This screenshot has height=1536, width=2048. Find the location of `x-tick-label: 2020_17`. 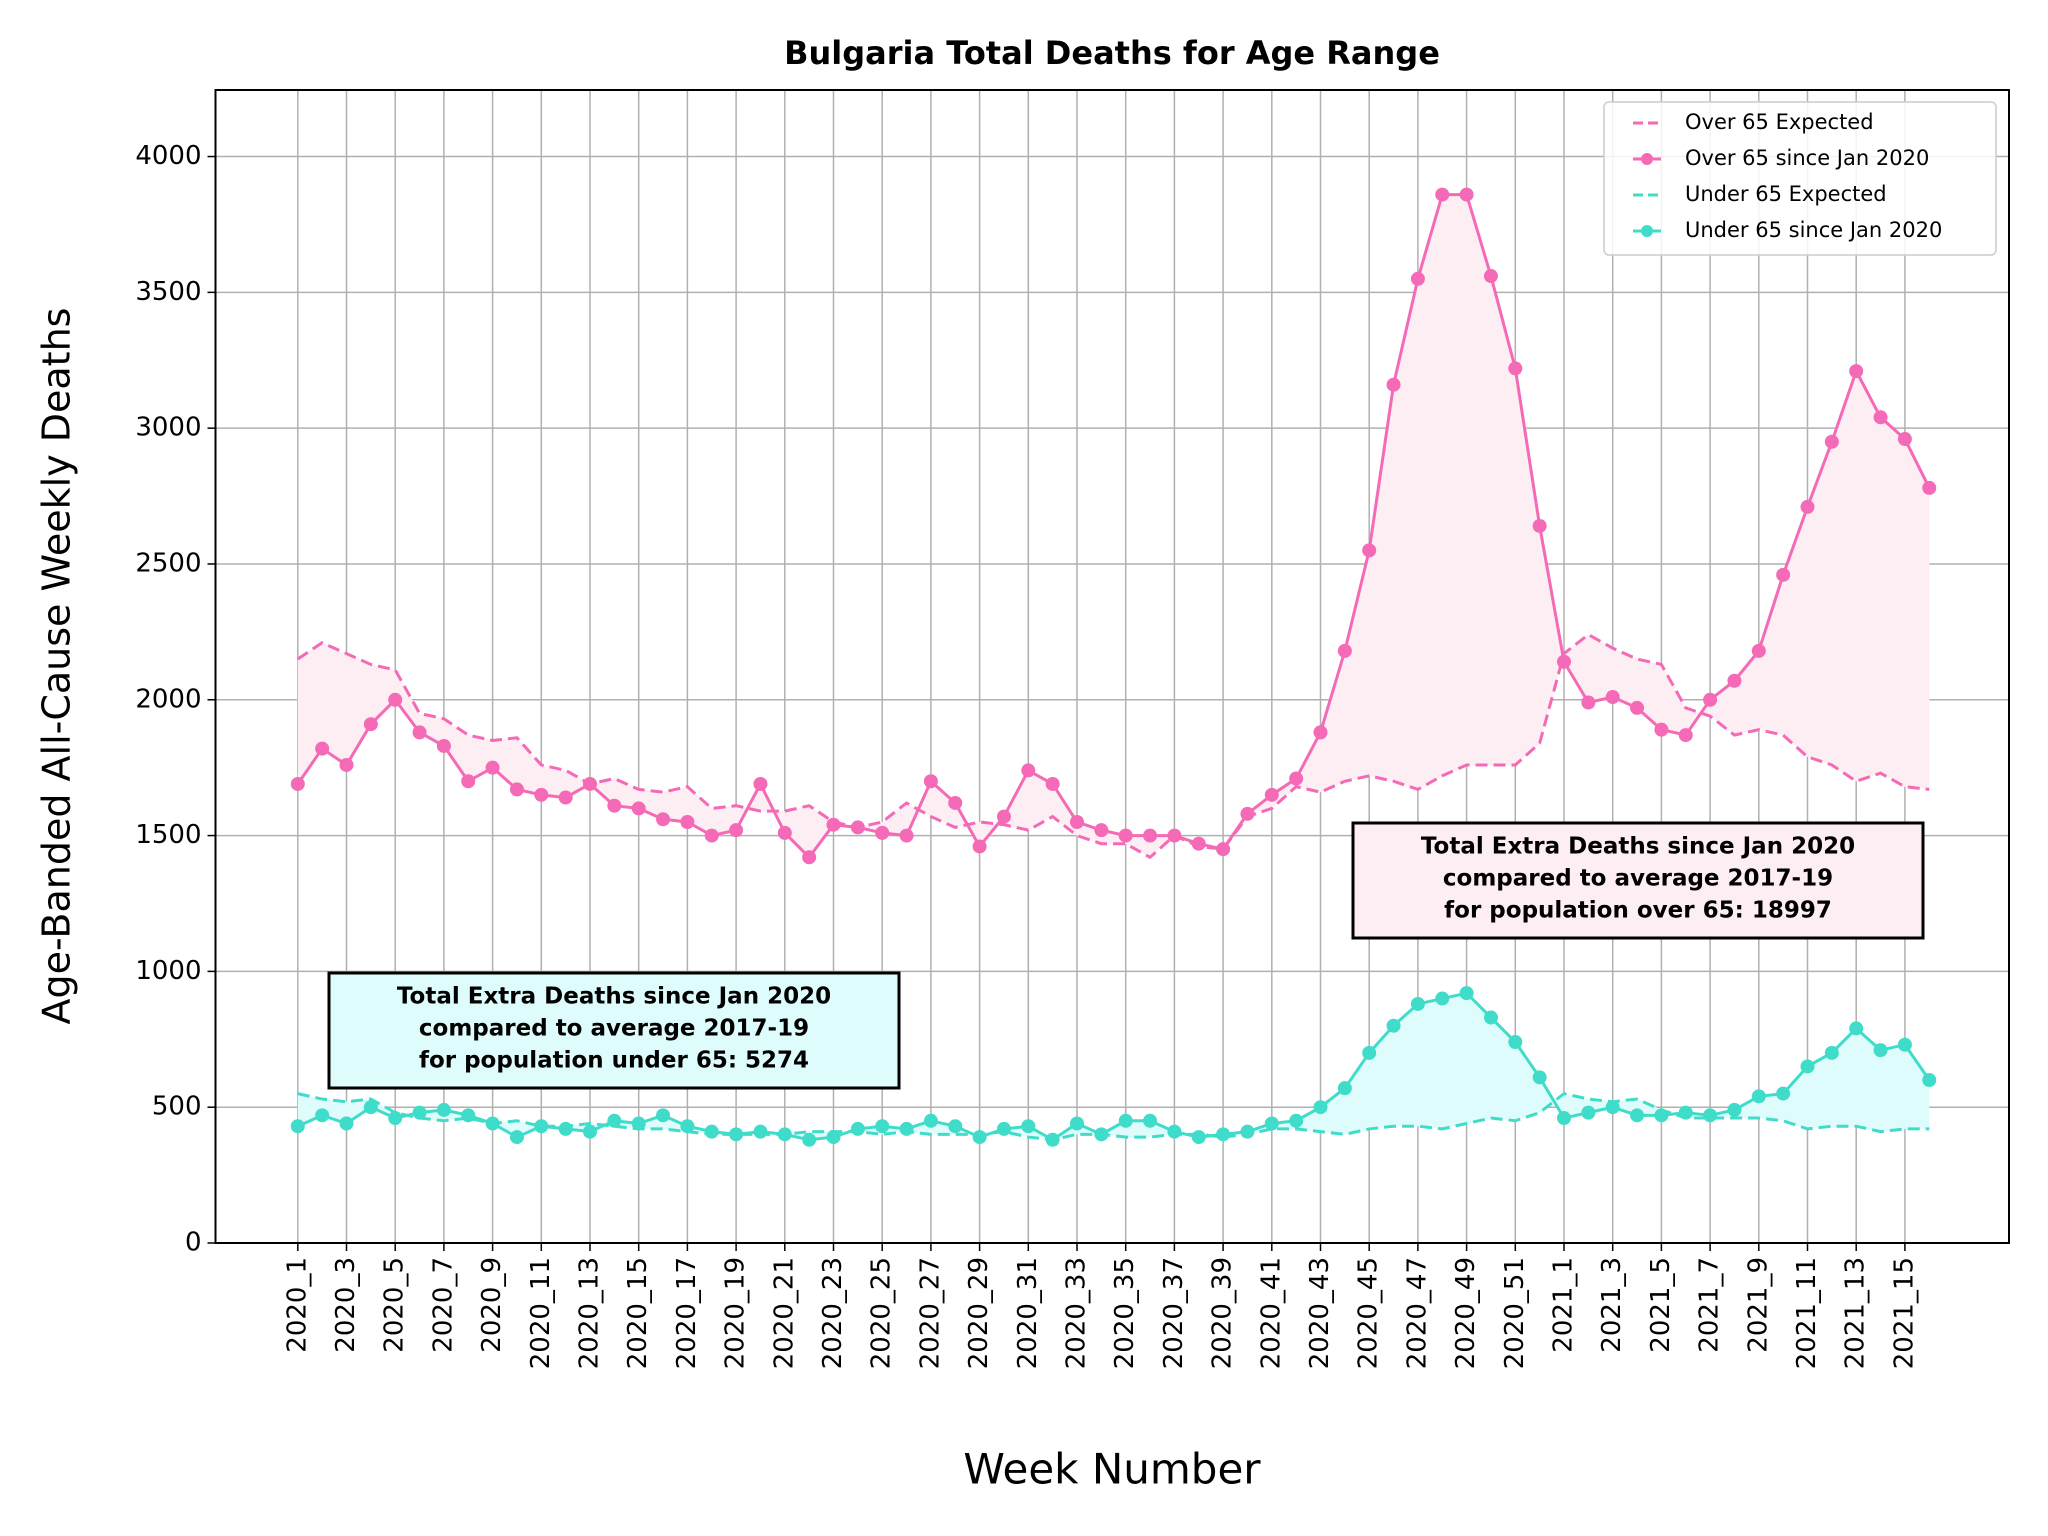

x-tick-label: 2020_17 is located at coordinates (687, 1313).